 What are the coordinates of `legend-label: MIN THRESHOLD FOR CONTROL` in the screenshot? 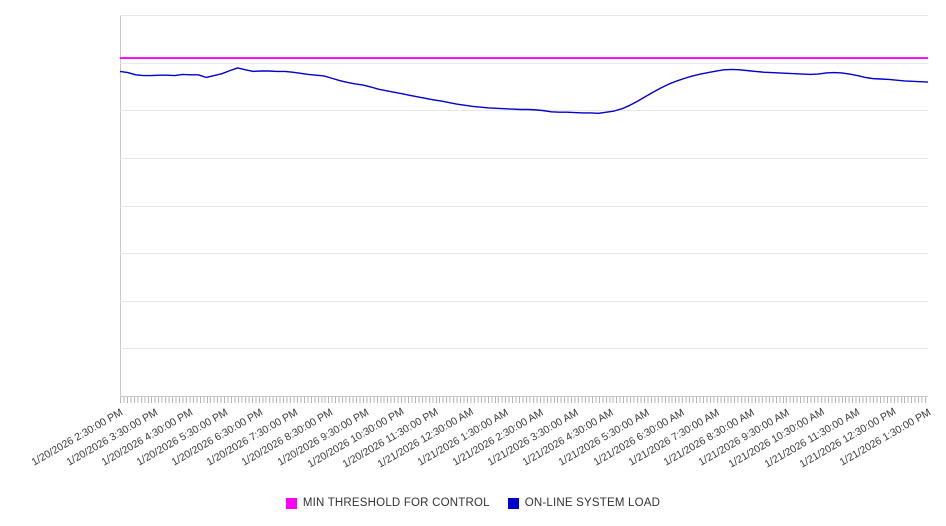 It's located at (396, 503).